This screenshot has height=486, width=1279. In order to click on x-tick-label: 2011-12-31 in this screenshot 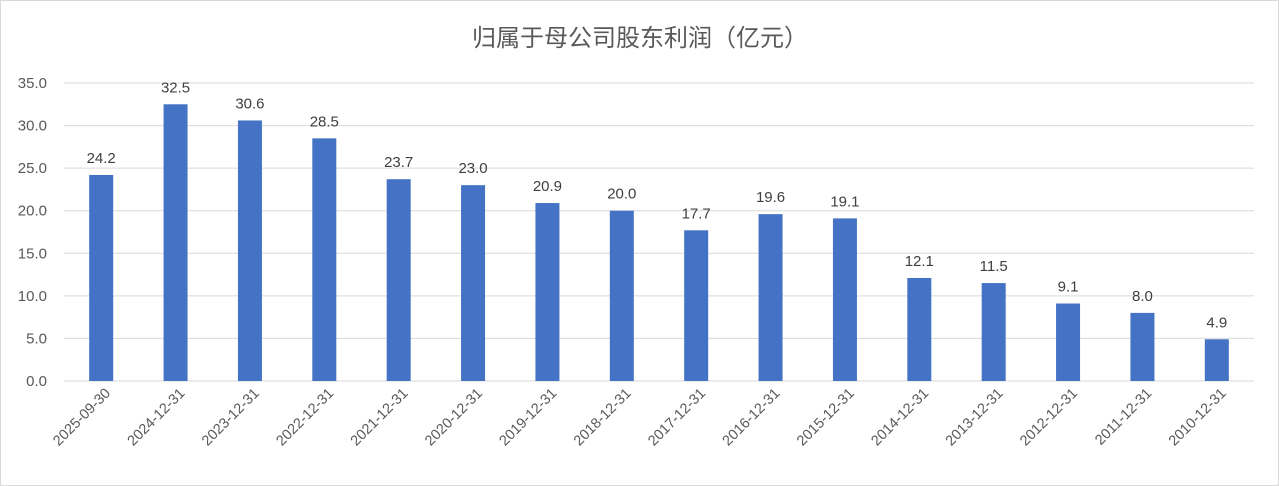, I will do `click(1123, 417)`.